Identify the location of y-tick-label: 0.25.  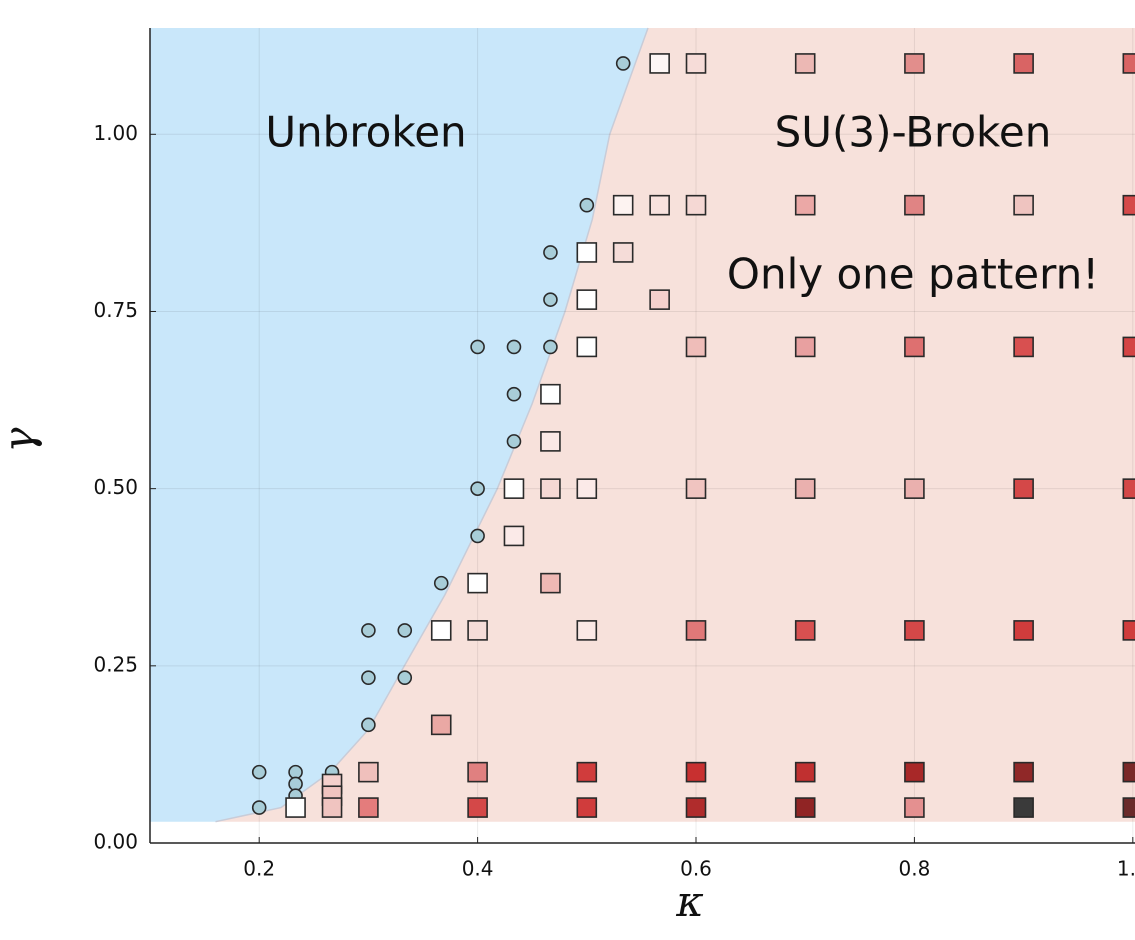
(115, 664).